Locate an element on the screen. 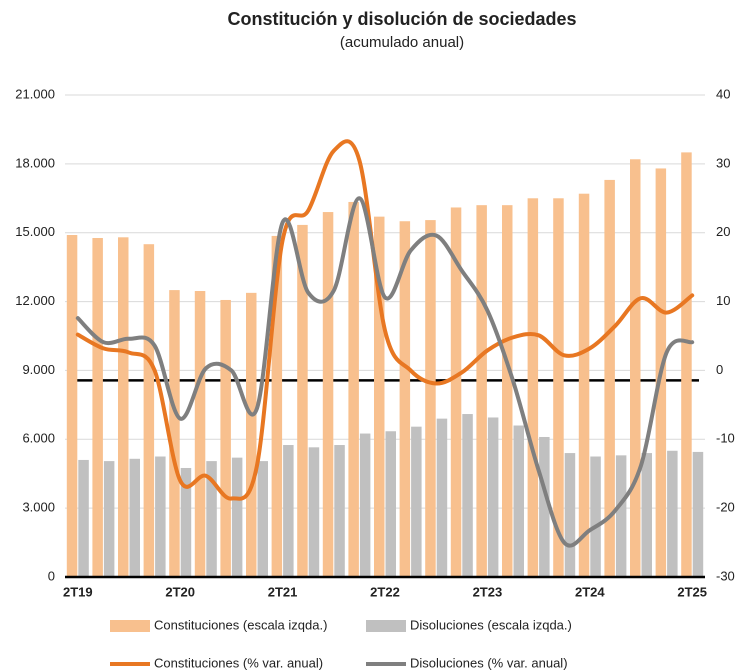 The width and height of the screenshot is (738, 672). y2-tick-label: 30 is located at coordinates (723, 162).